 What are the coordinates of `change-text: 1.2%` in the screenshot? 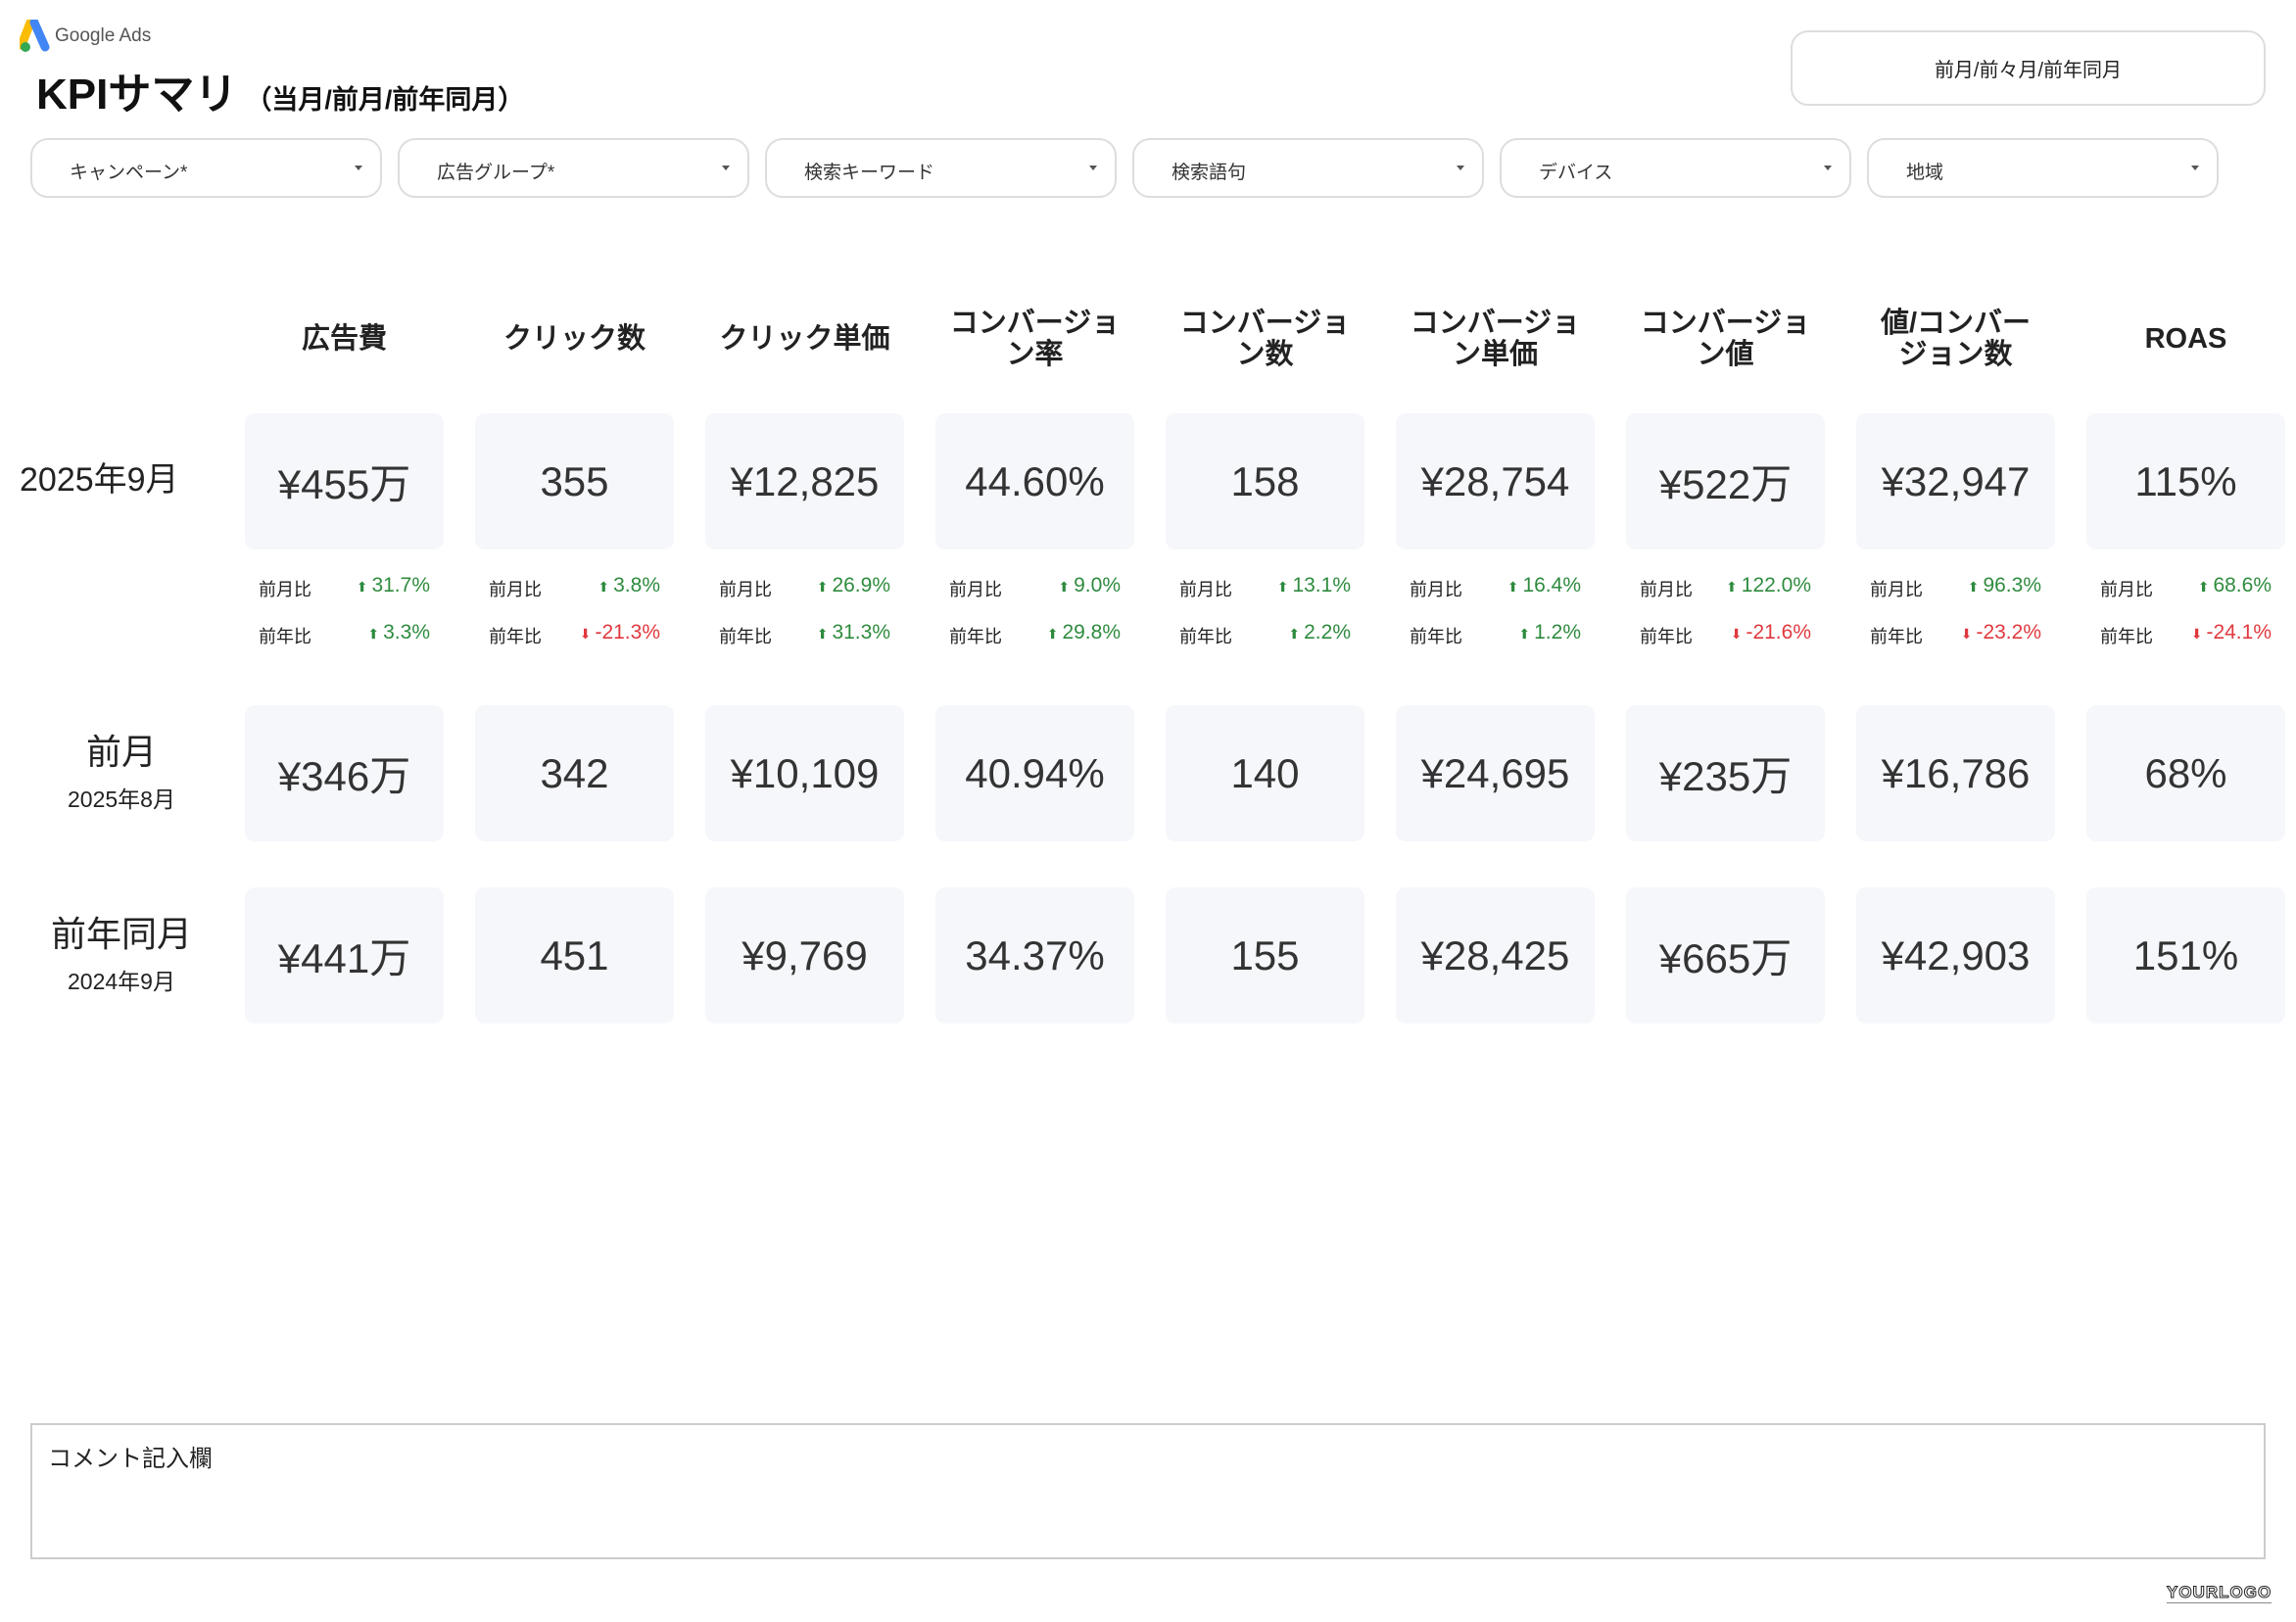 It's located at (1558, 632).